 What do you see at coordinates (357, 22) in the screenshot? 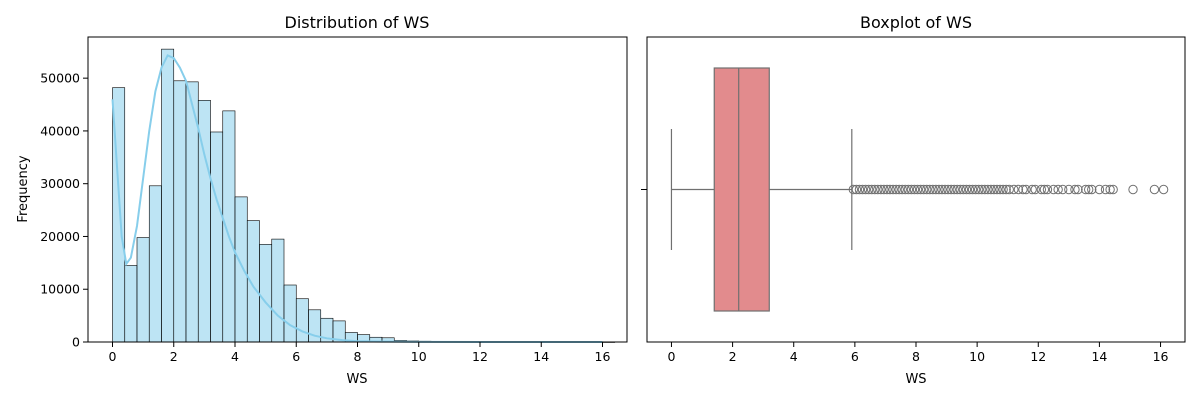
I see `histogram-title: Distribution of WS` at bounding box center [357, 22].